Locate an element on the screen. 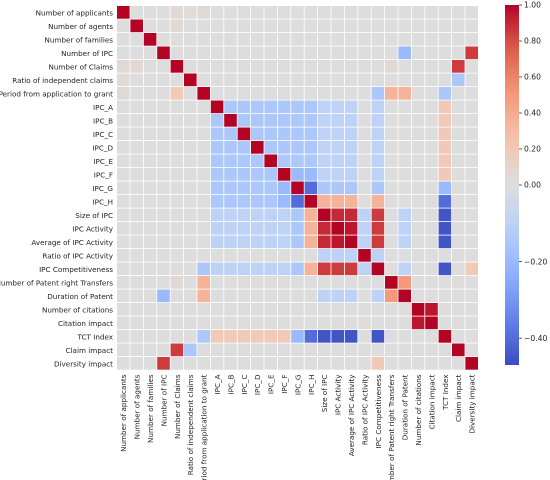 Image resolution: width=550 pixels, height=480 pixels. y-tick-label: Number of agents is located at coordinates (80, 26).